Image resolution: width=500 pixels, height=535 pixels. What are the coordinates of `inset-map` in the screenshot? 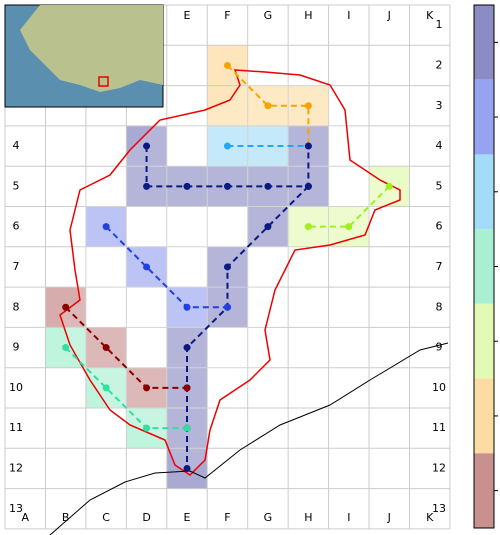 It's located at (84, 56).